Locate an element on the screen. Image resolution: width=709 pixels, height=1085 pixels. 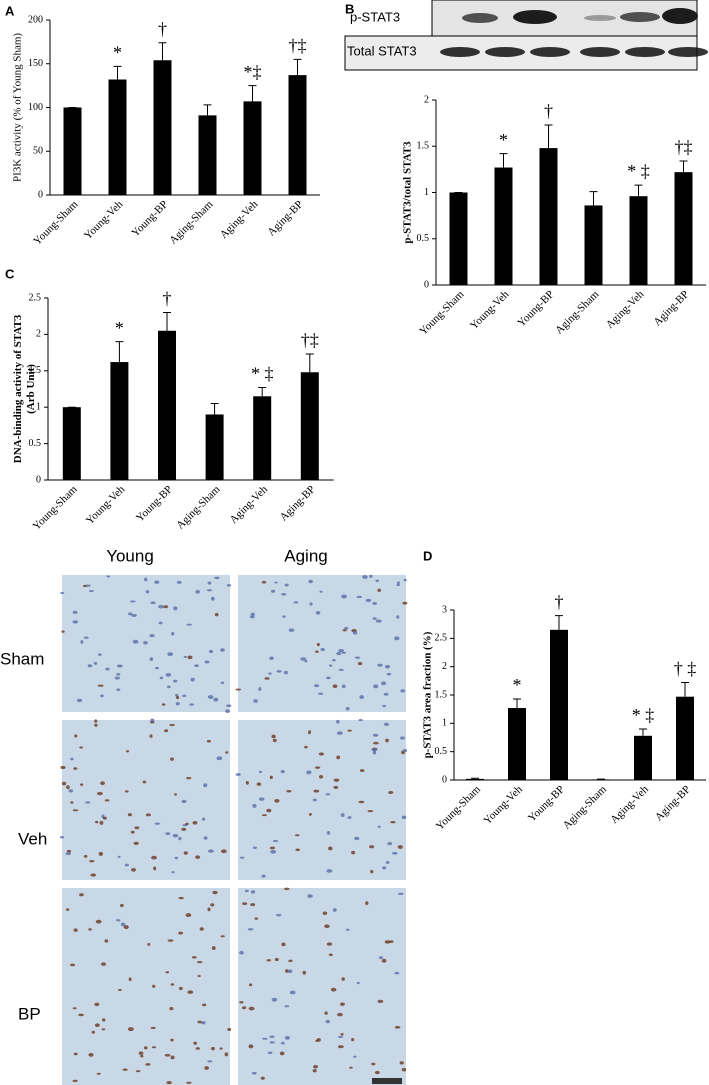
annotation: * ‡ is located at coordinates (262, 374).